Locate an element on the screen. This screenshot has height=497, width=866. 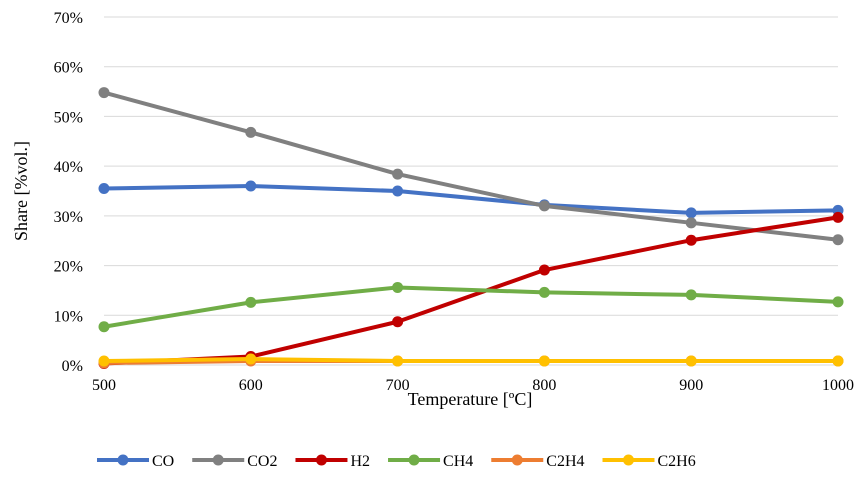
x-axis-title: Temperature [ºC] is located at coordinates (470, 399).